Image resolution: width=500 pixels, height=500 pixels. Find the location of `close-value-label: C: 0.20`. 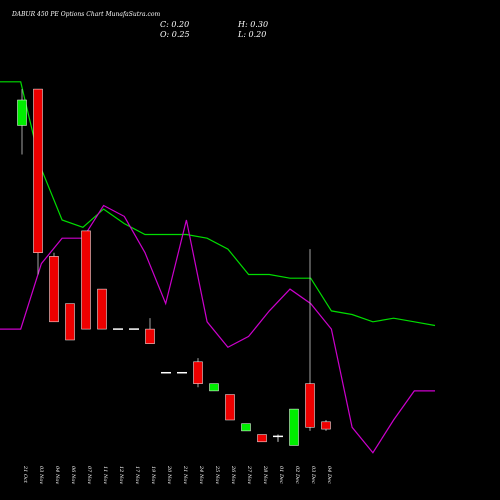

close-value-label: C: 0.20 is located at coordinates (174, 24).